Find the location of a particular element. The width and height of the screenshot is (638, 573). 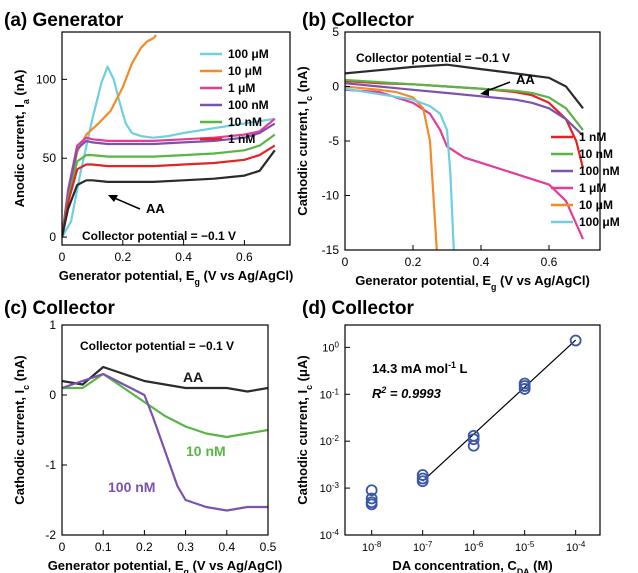

y-tick-label: 10⁻⁴ is located at coordinates (330, 535).